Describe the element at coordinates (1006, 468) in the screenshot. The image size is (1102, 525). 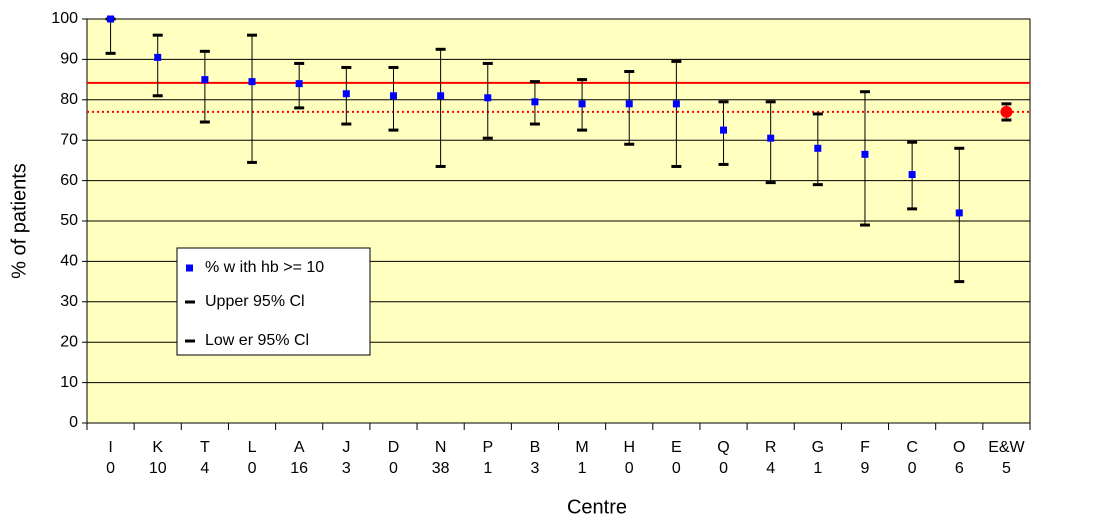
I see `x-tick-count: 5` at that location.